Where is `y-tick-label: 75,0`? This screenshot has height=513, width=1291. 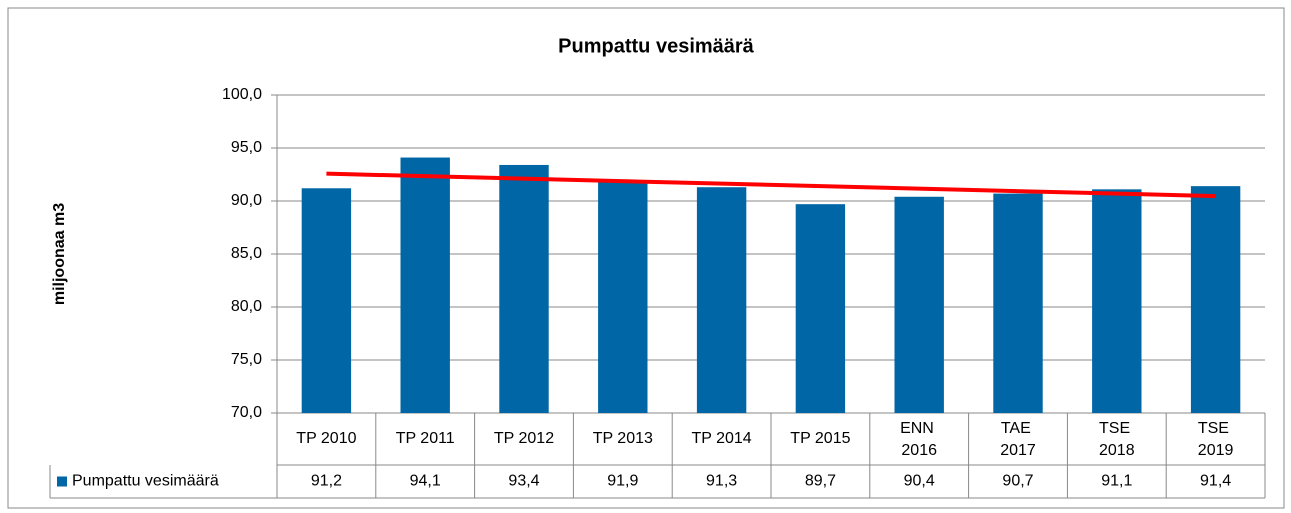 y-tick-label: 75,0 is located at coordinates (246, 359).